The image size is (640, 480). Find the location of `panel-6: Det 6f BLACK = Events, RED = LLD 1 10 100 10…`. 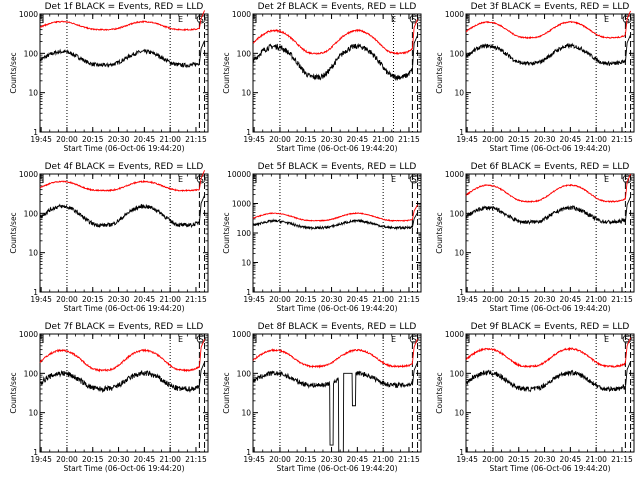

panel-6: Det 6f BLACK = Events, RED = LLD 1 10 100 10… is located at coordinates (535, 237).